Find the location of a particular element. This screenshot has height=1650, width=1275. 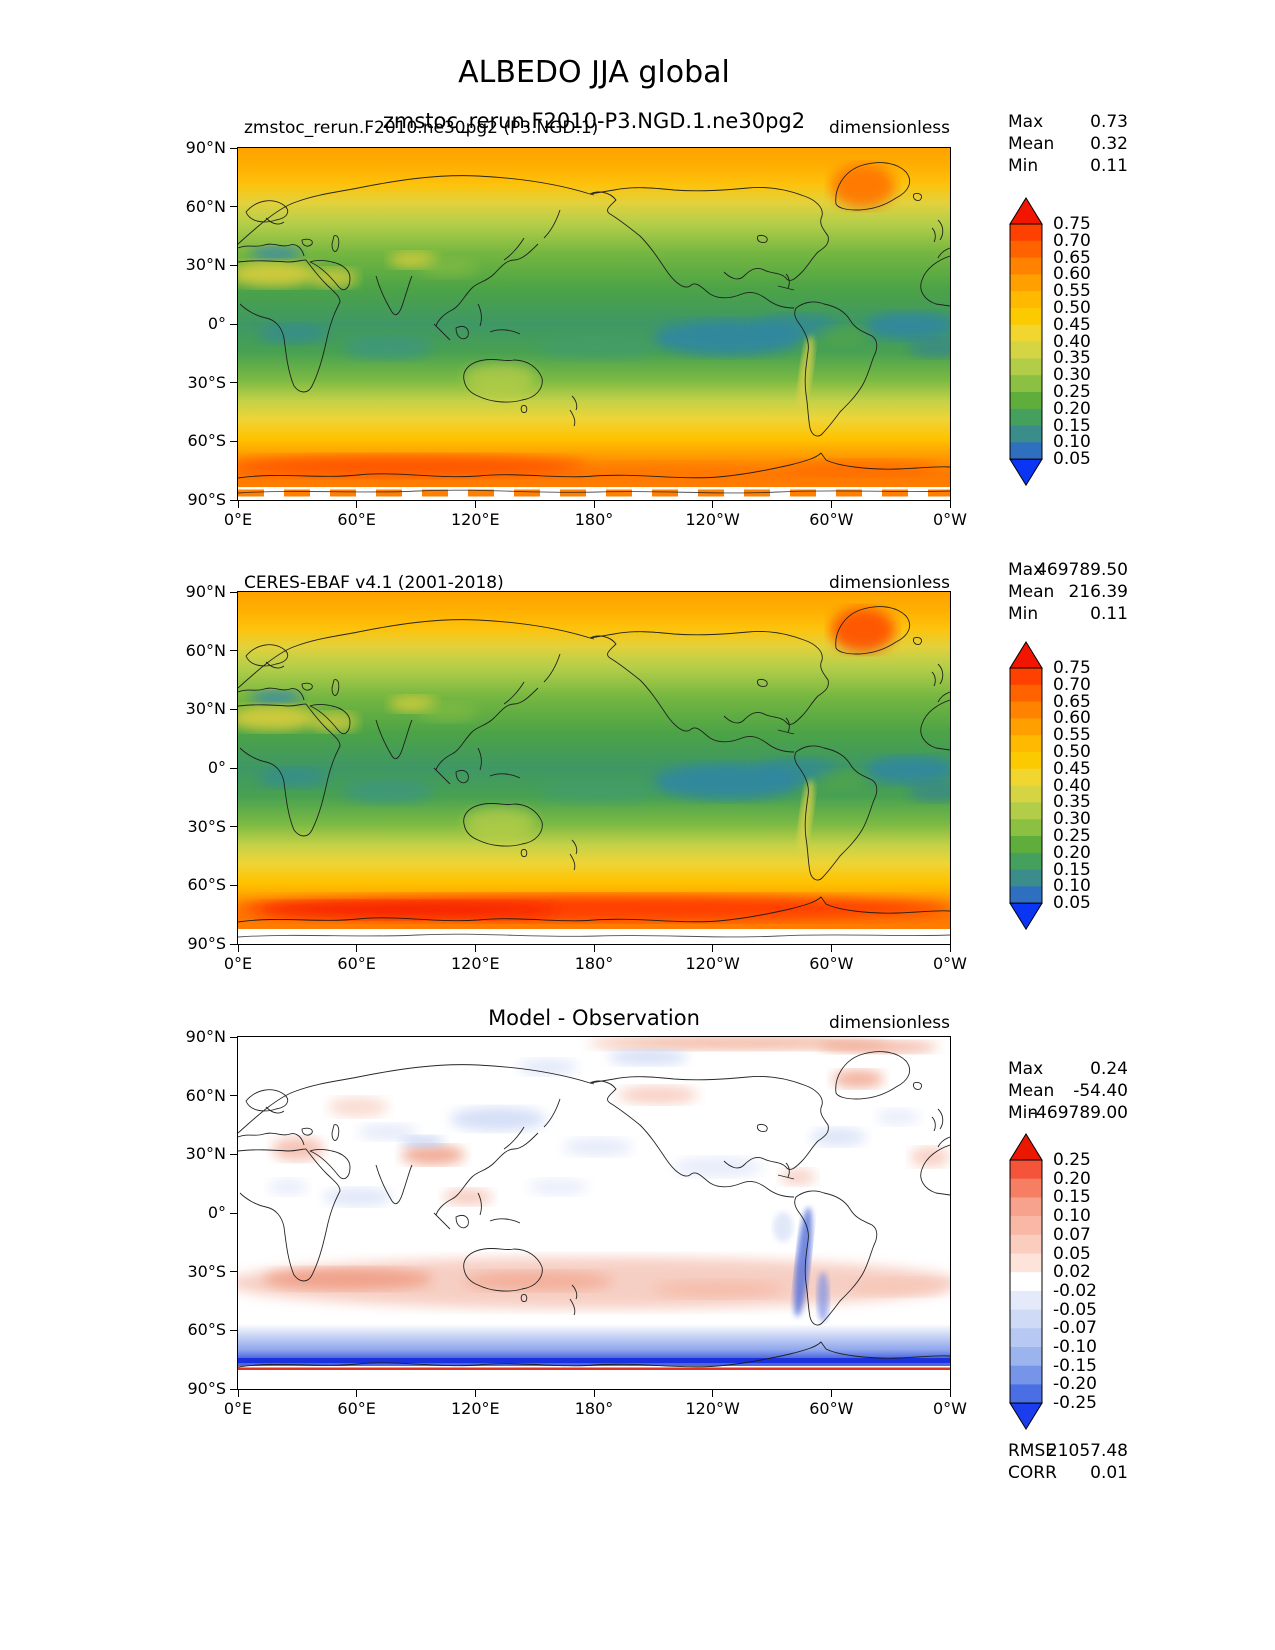

colorbar-tick-label: -0.25 is located at coordinates (1075, 1403).